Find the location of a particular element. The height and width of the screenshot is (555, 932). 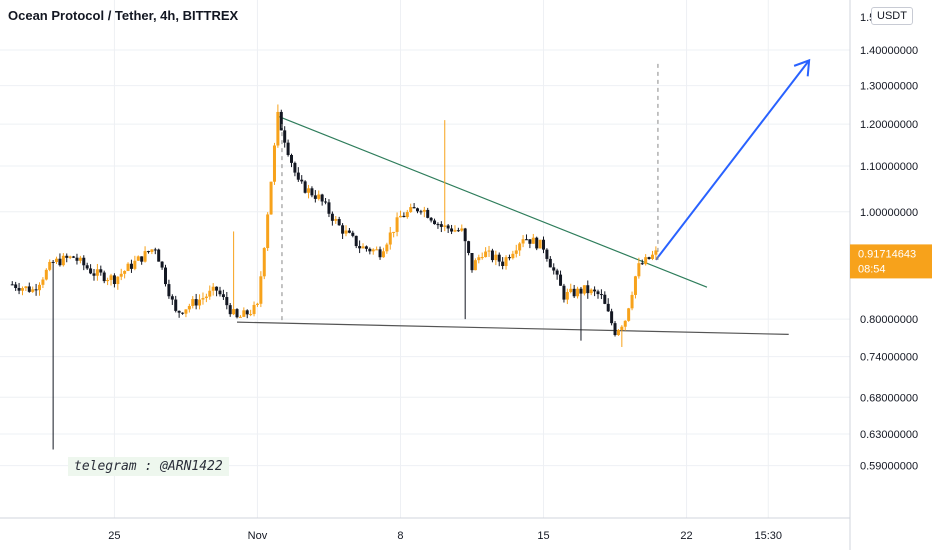

x-tick-label: Nov is located at coordinates (258, 536).